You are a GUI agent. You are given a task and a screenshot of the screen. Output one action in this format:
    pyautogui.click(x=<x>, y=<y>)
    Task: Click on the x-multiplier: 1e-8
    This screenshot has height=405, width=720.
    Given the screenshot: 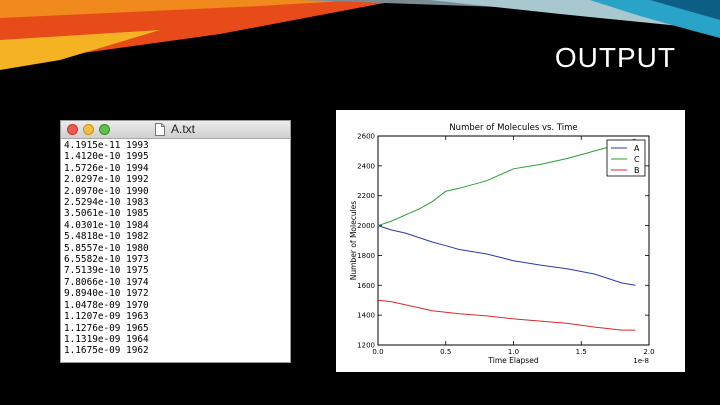 What is the action you would take?
    pyautogui.click(x=641, y=361)
    